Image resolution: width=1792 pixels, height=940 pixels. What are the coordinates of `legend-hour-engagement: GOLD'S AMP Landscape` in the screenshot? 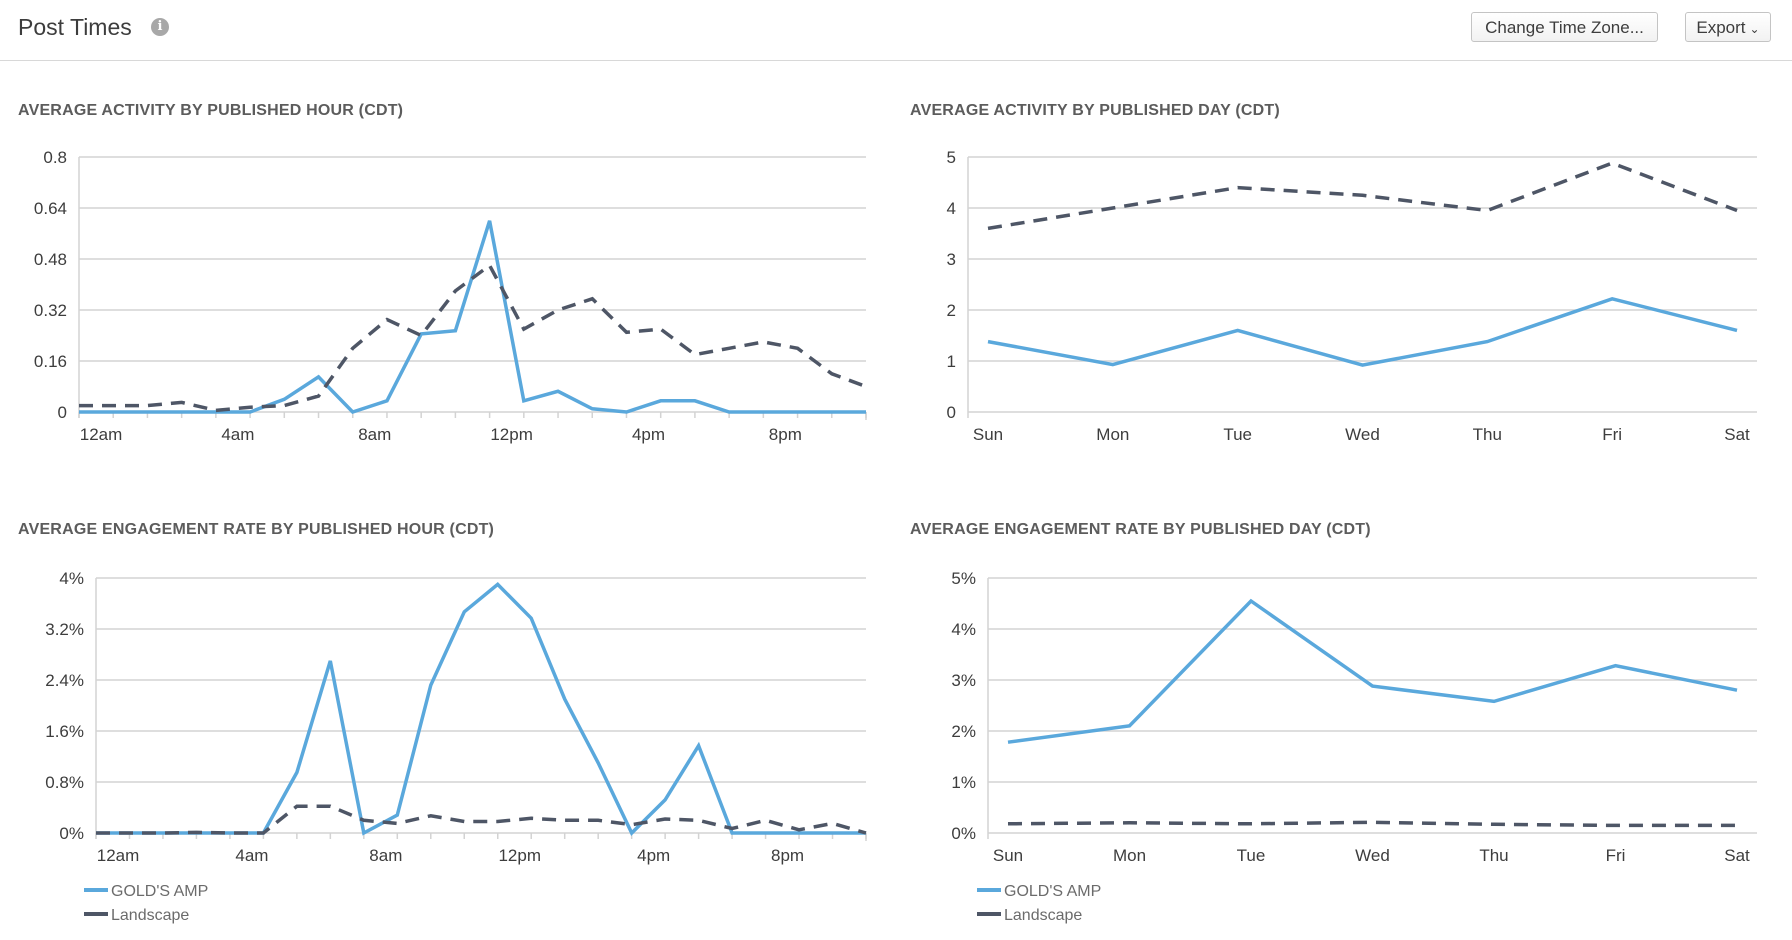 It's located at (146, 904).